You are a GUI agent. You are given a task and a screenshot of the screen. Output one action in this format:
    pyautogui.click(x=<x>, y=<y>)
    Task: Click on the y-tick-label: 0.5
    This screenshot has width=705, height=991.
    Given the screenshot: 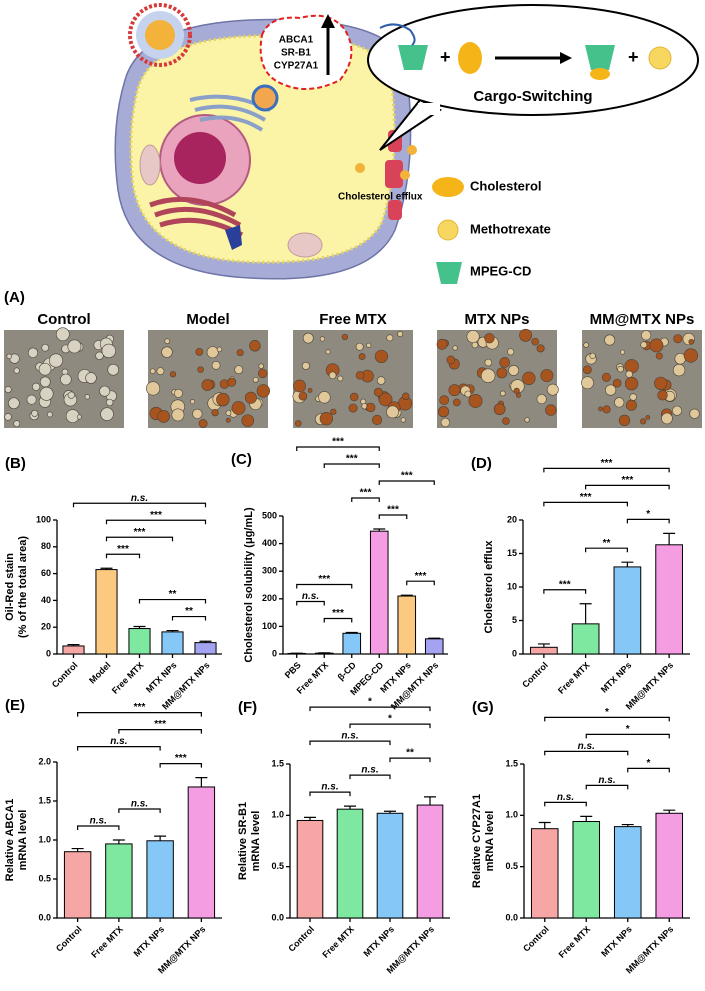 What is the action you would take?
    pyautogui.click(x=44, y=878)
    